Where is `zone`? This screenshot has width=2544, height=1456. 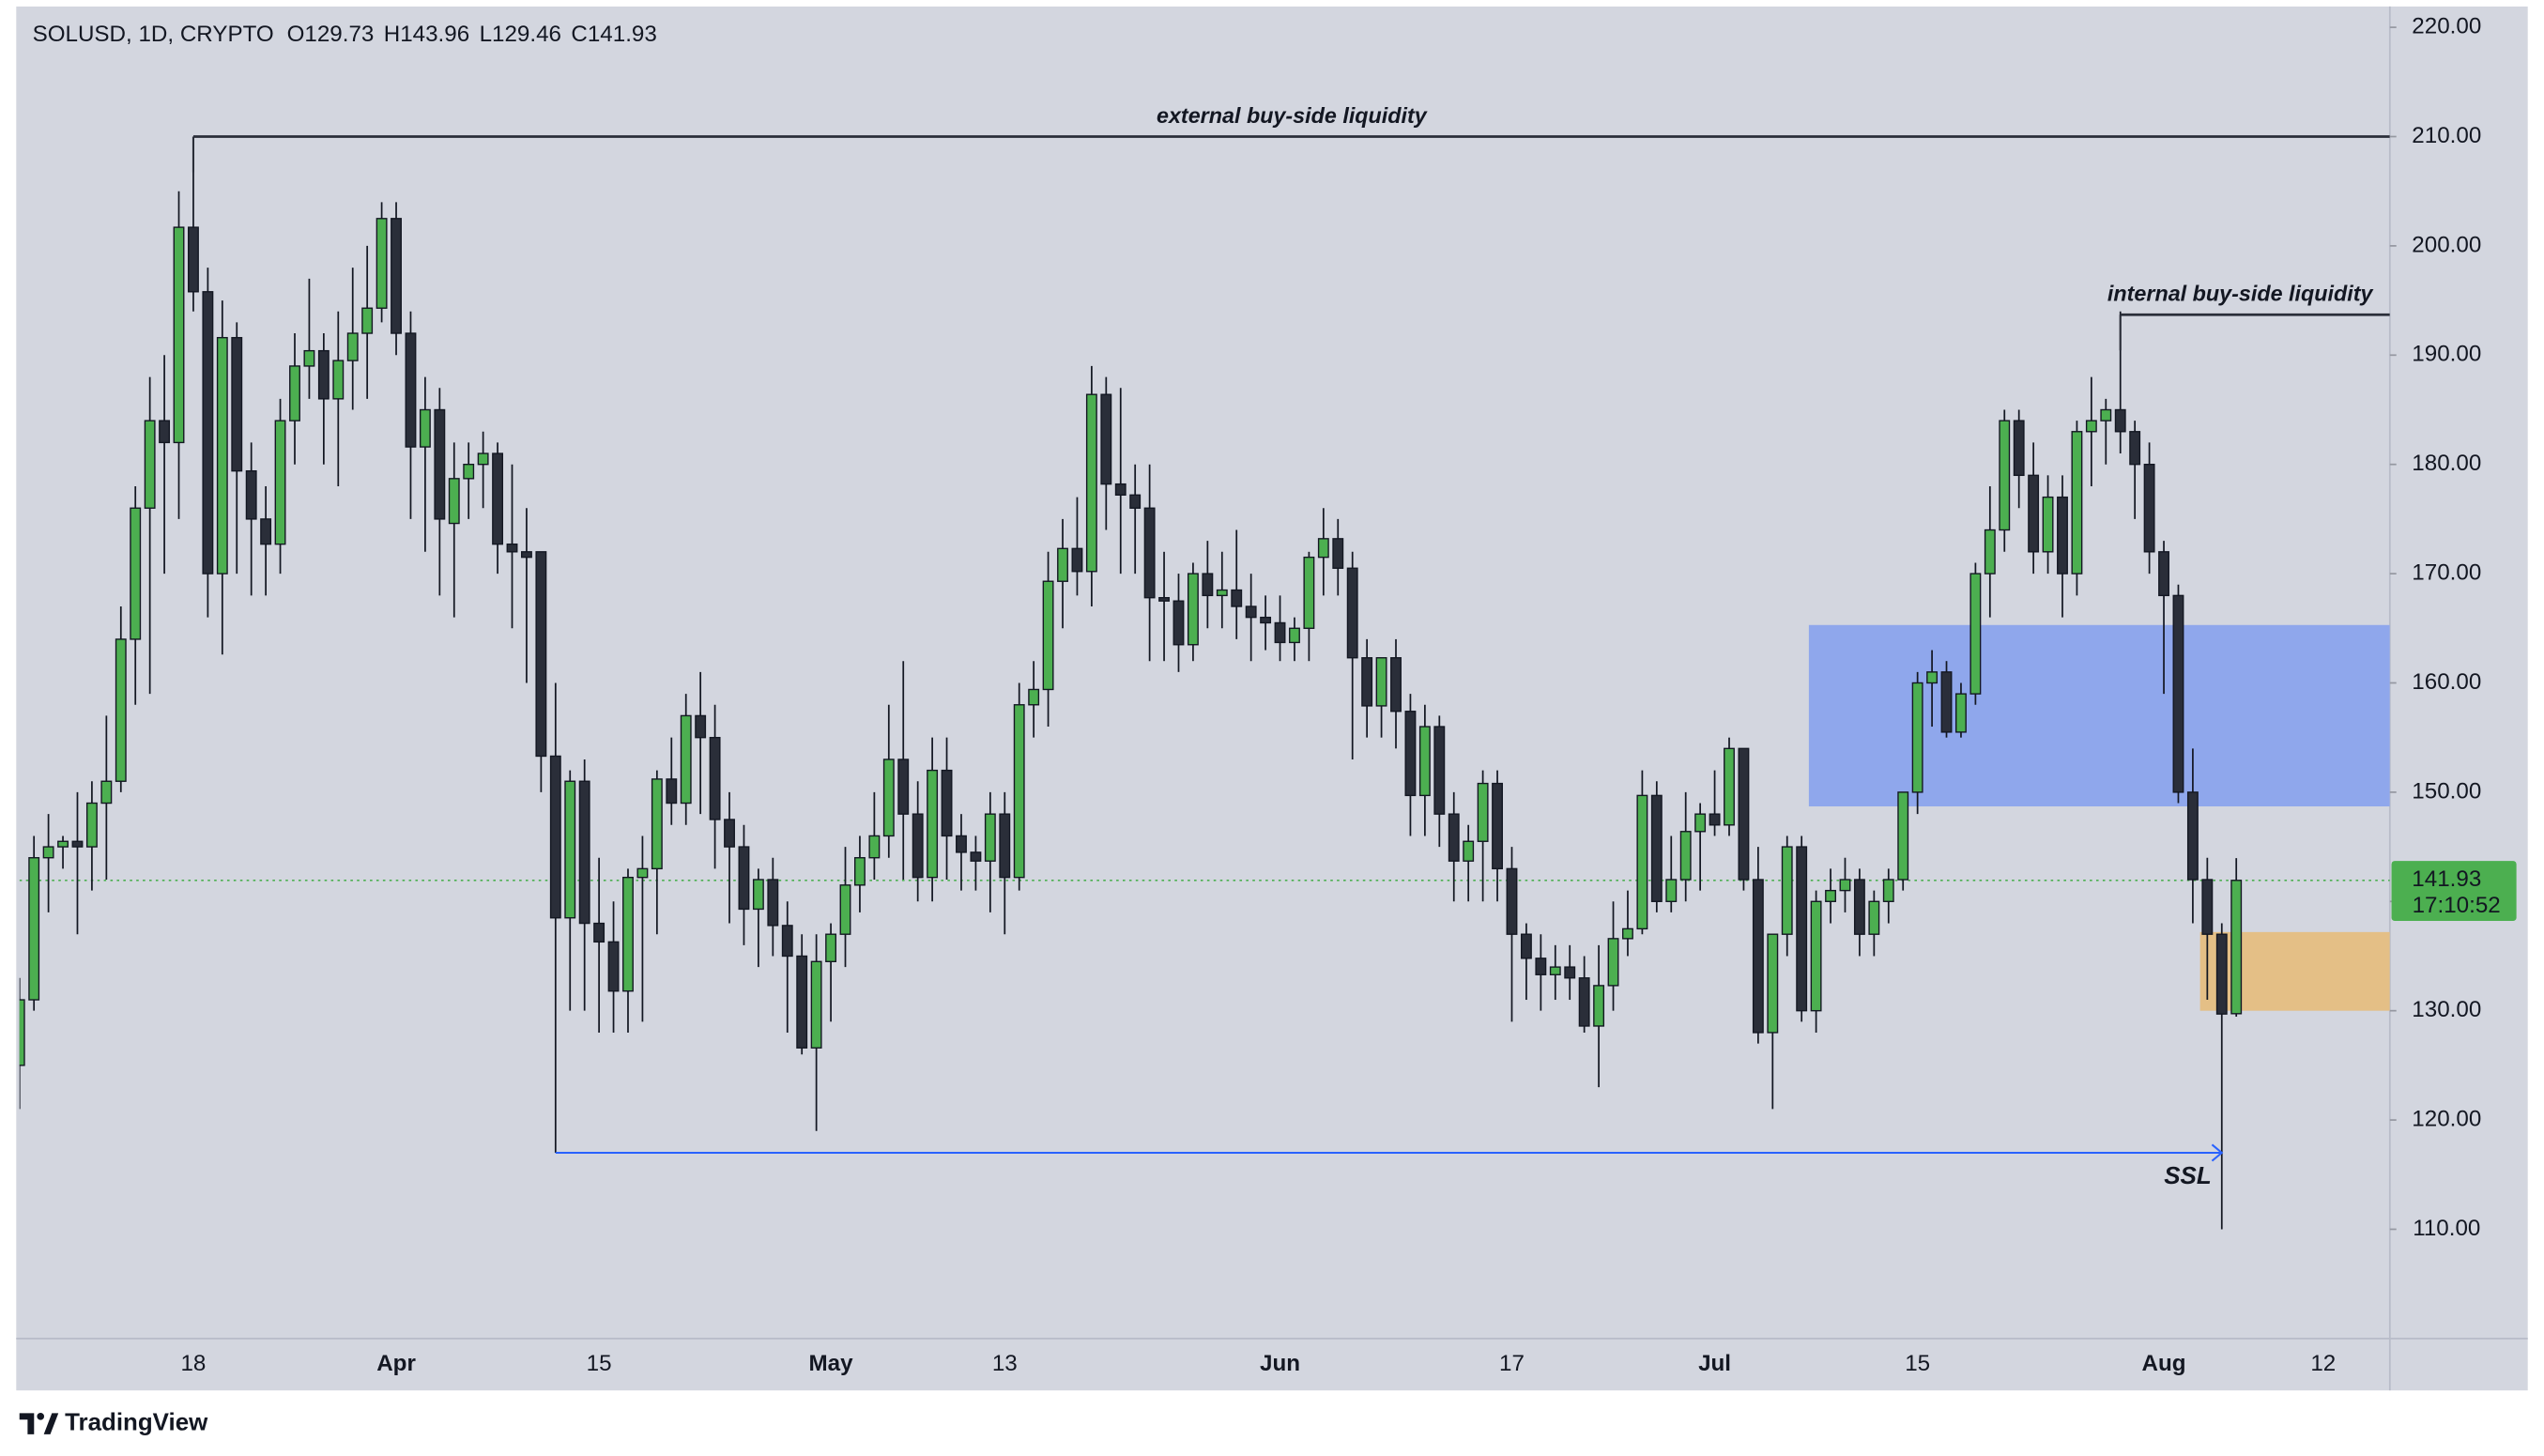
zone is located at coordinates (2294, 971).